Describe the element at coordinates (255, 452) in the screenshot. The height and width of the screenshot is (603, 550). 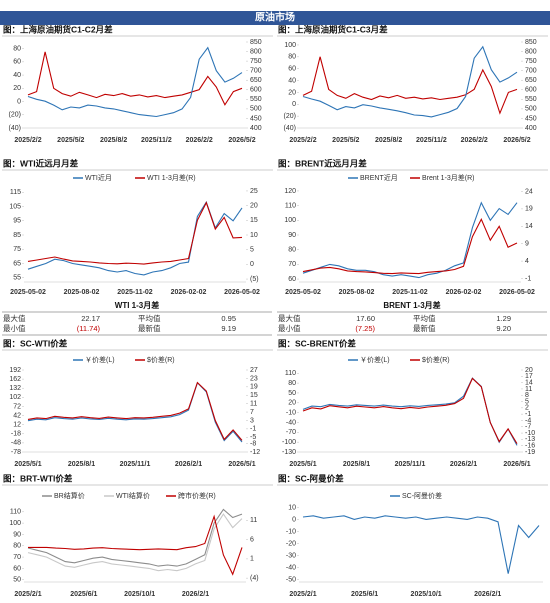
I see `y2-tick-label: -12` at that location.